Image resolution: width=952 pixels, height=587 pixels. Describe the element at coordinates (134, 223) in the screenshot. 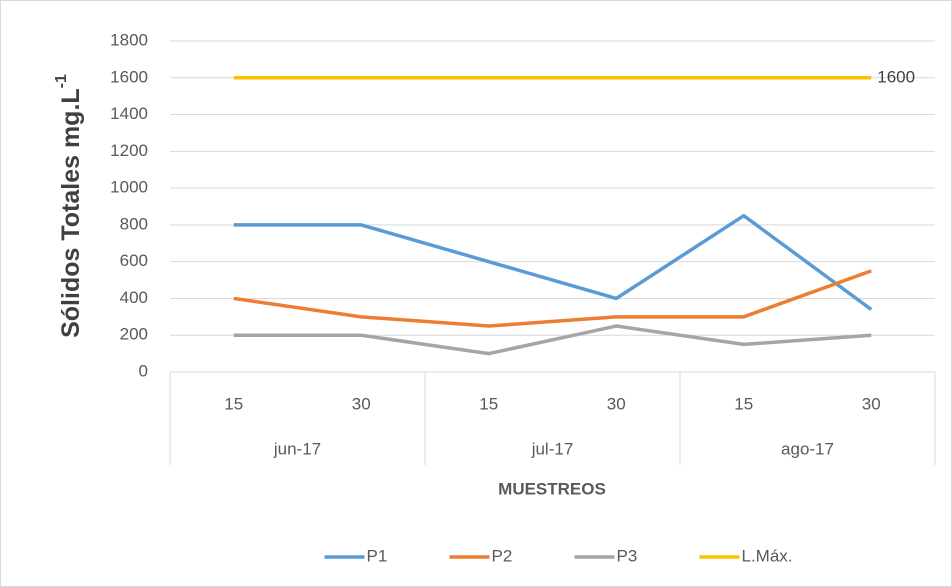

I see `y-tick-label: 800` at that location.